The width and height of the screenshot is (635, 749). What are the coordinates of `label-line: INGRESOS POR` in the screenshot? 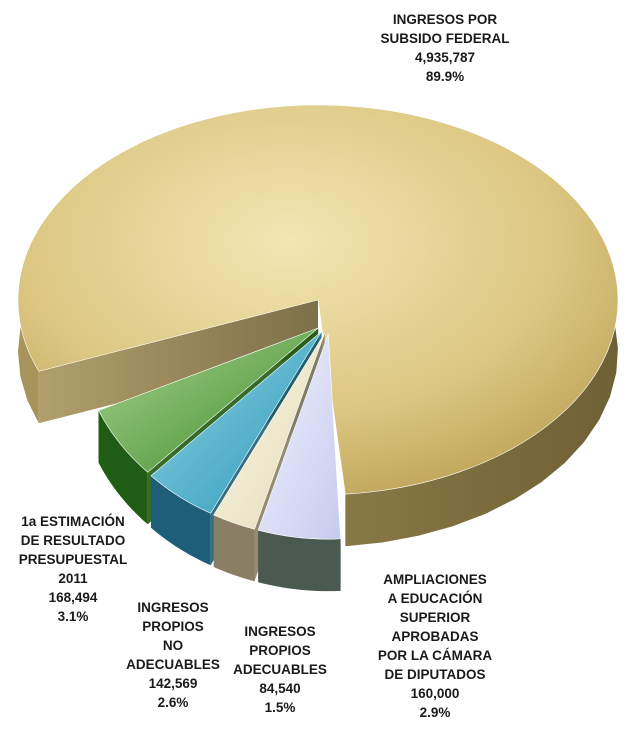 It's located at (445, 19).